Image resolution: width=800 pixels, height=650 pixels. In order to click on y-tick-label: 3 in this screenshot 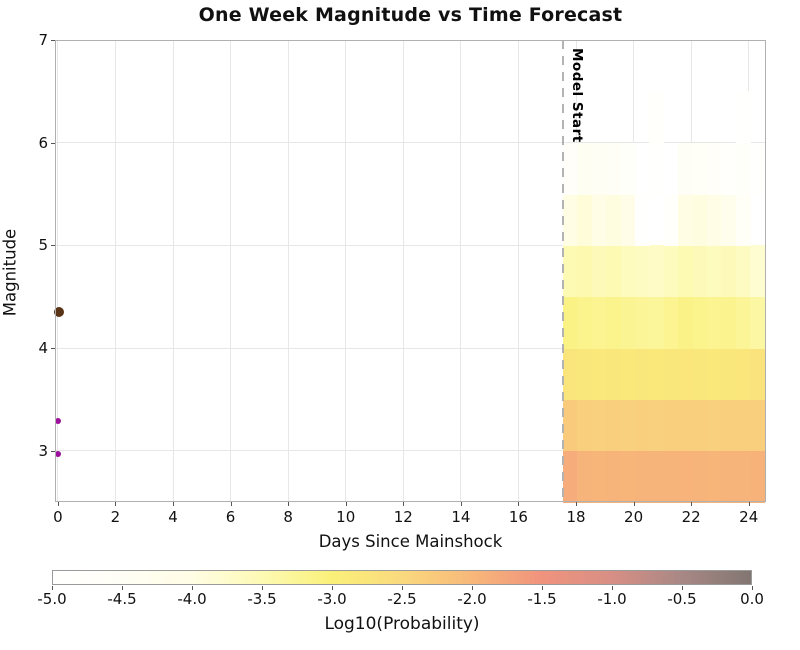, I will do `click(43, 450)`.